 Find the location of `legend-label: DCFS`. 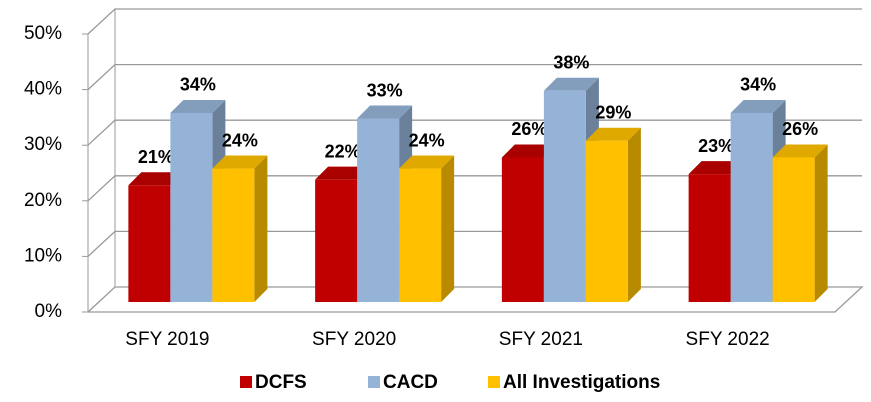

legend-label: DCFS is located at coordinates (281, 382).